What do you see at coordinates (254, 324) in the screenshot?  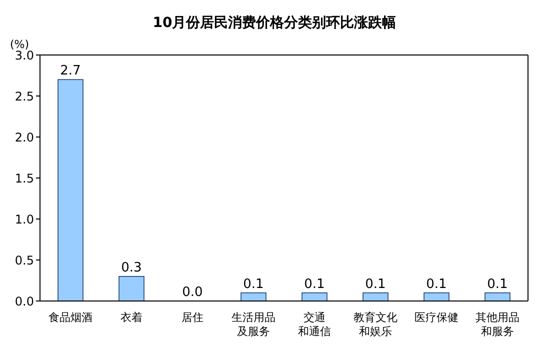 I see `x-tick-label: 生活用品及服务` at bounding box center [254, 324].